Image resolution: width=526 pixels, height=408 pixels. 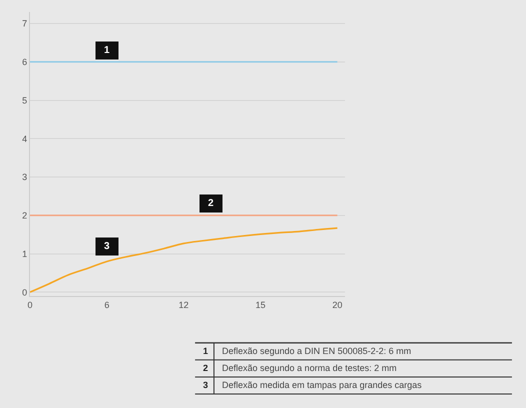 I want to click on y-tick-label: 6, so click(x=25, y=62).